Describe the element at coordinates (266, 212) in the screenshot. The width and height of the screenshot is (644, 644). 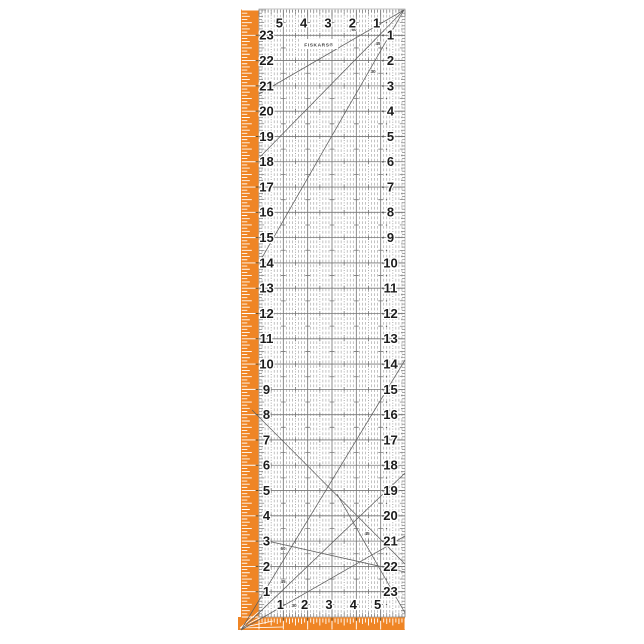
I see `left-scale-number: 16` at that location.